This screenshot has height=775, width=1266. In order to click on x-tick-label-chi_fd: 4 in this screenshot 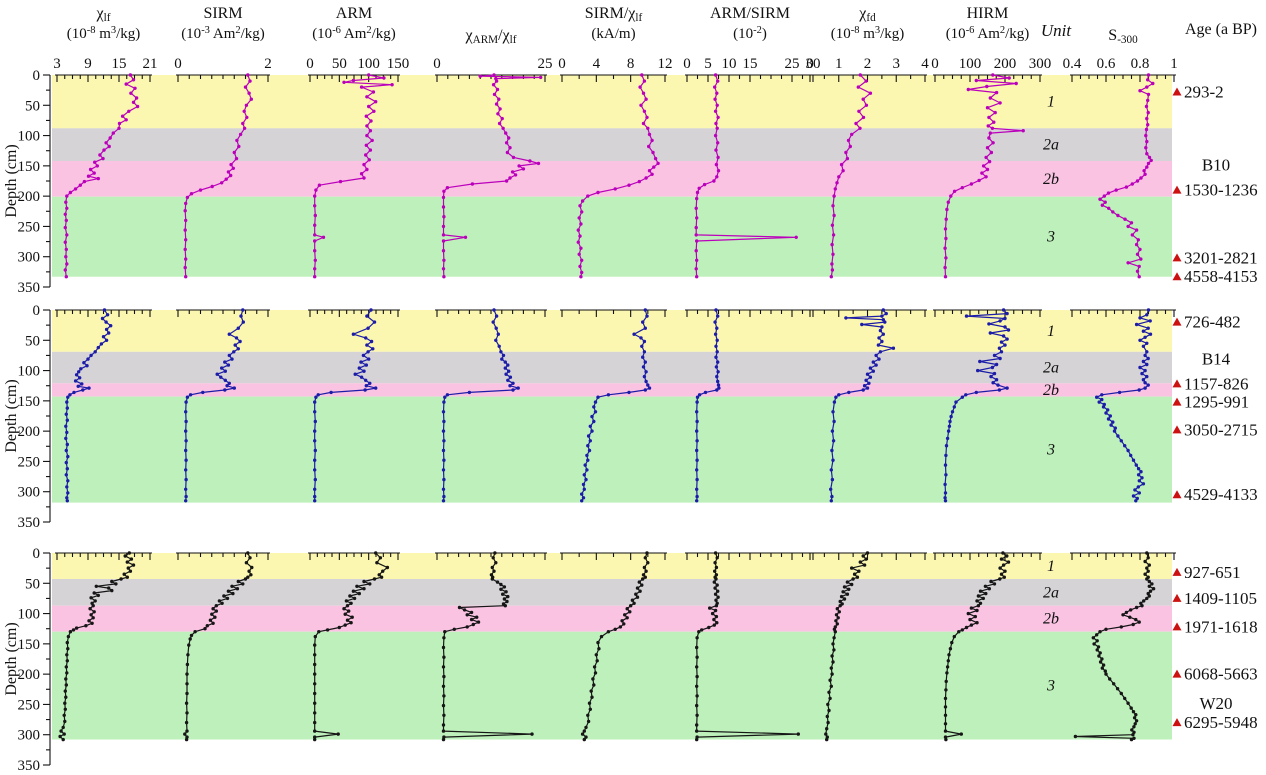, I will do `click(925, 64)`.